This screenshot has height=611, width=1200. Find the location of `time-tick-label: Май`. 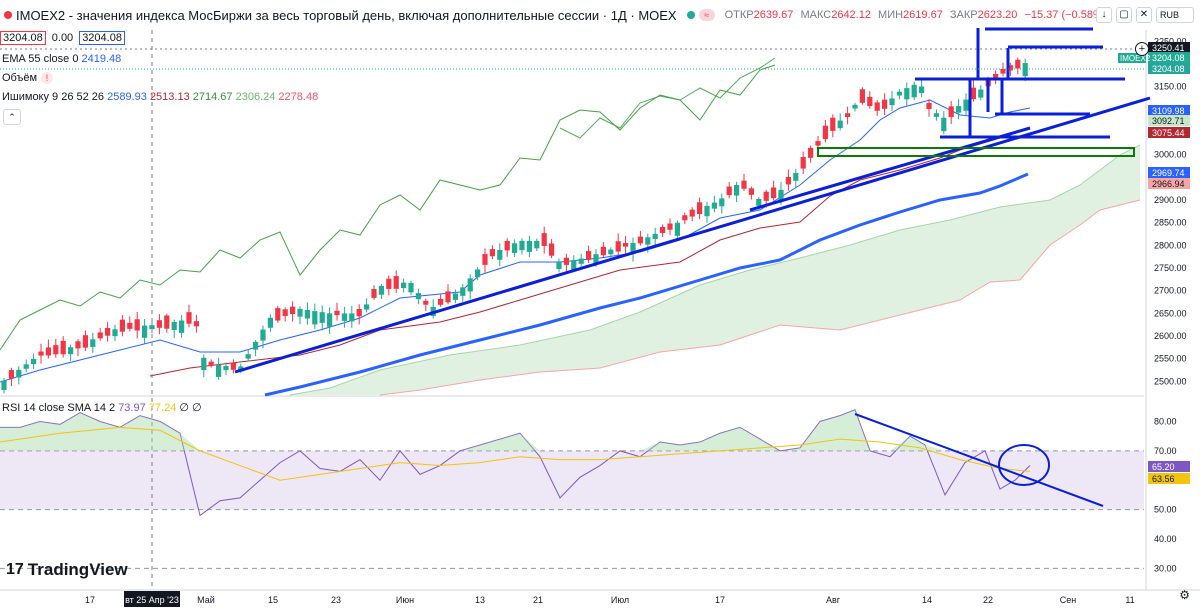

time-tick-label: Май is located at coordinates (206, 600).